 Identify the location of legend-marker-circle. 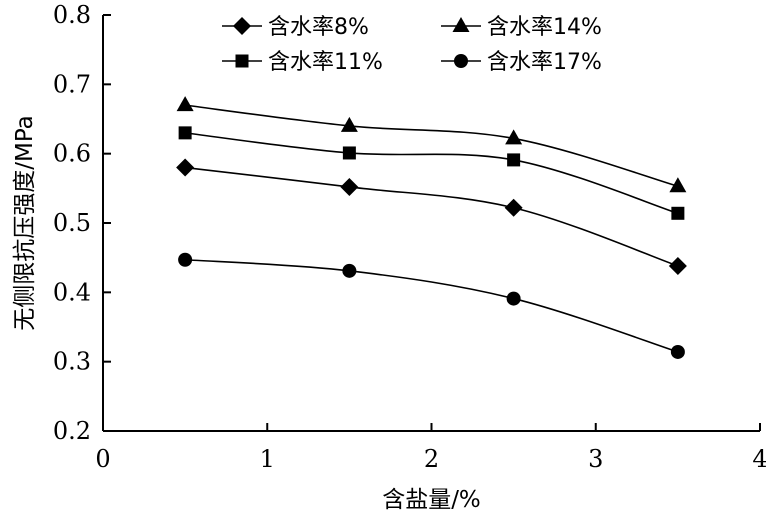
(461, 61).